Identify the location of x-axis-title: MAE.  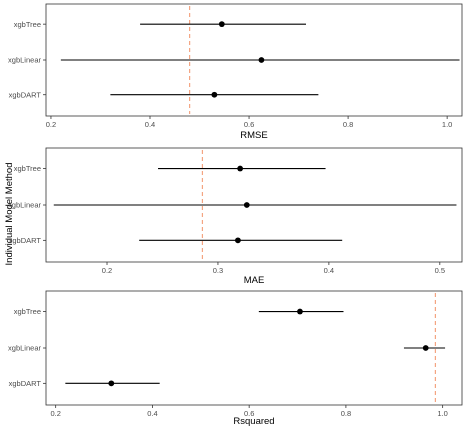
(254, 280).